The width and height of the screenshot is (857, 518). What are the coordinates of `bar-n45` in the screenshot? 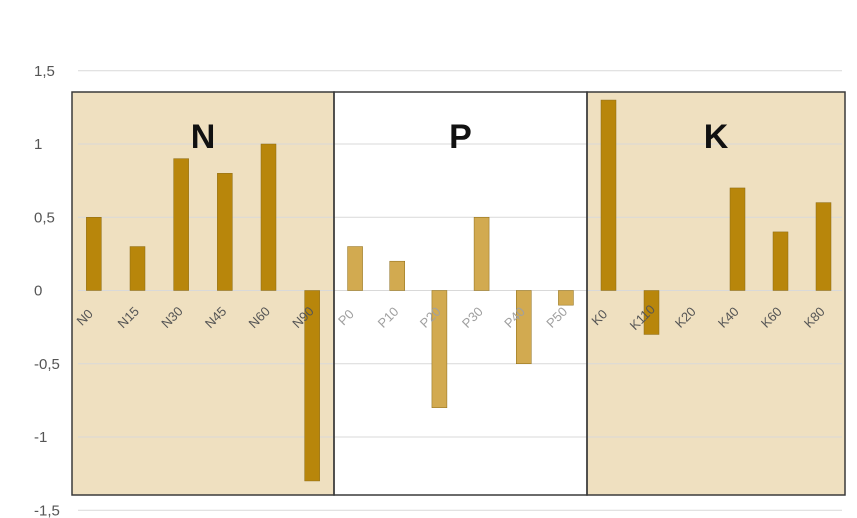 It's located at (225, 232).